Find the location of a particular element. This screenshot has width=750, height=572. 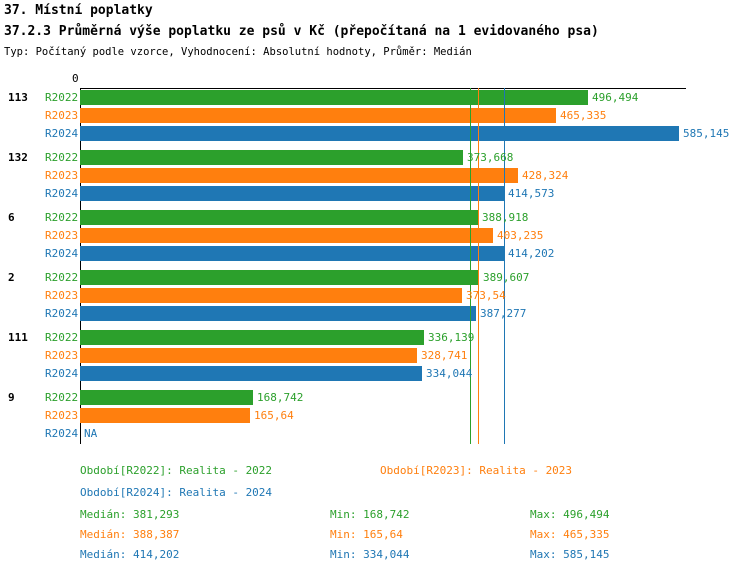

bar-value-label: 168,742 is located at coordinates (280, 397).